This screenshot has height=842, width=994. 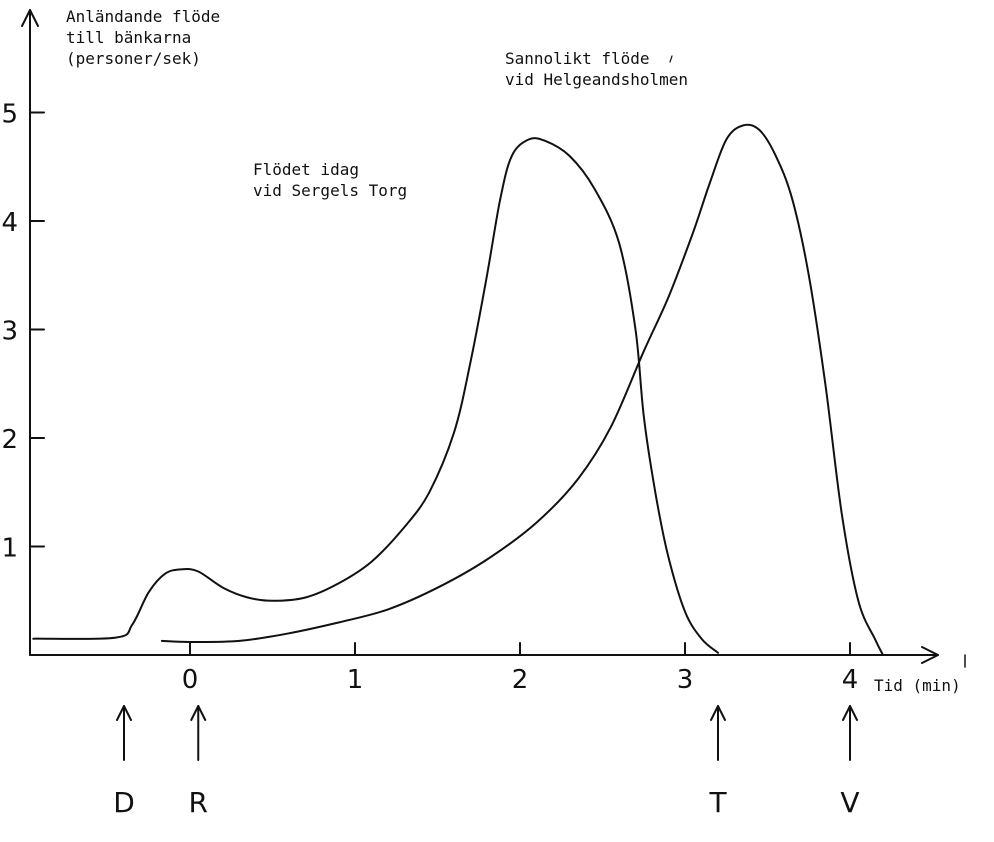 I want to click on x-tick-label: 2, so click(x=520, y=680).